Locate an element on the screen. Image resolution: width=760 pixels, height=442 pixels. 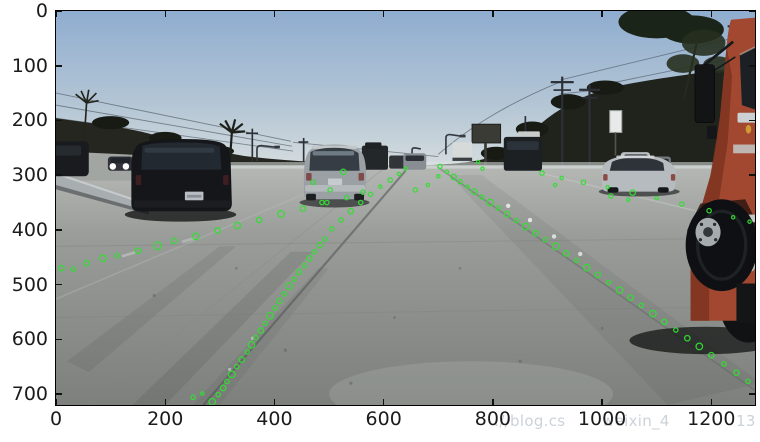
y-tick-label: 500 is located at coordinates (29, 284).